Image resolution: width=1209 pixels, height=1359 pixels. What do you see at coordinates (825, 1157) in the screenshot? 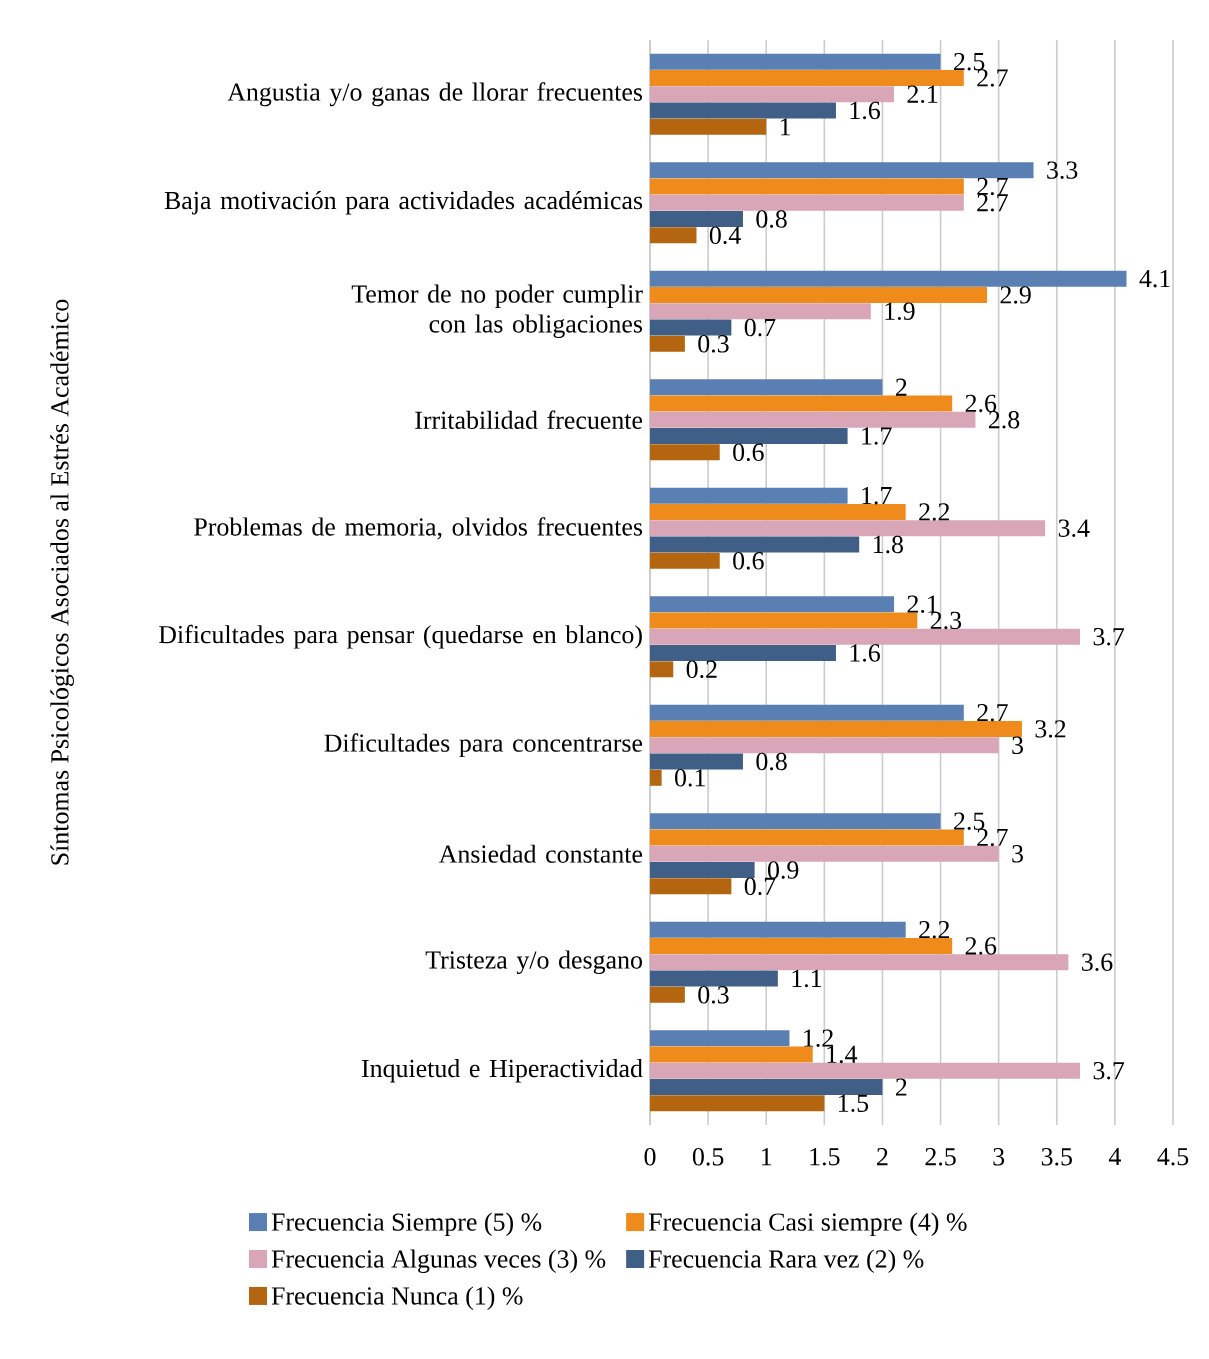
I see `x-tick-label: 1.5` at bounding box center [825, 1157].